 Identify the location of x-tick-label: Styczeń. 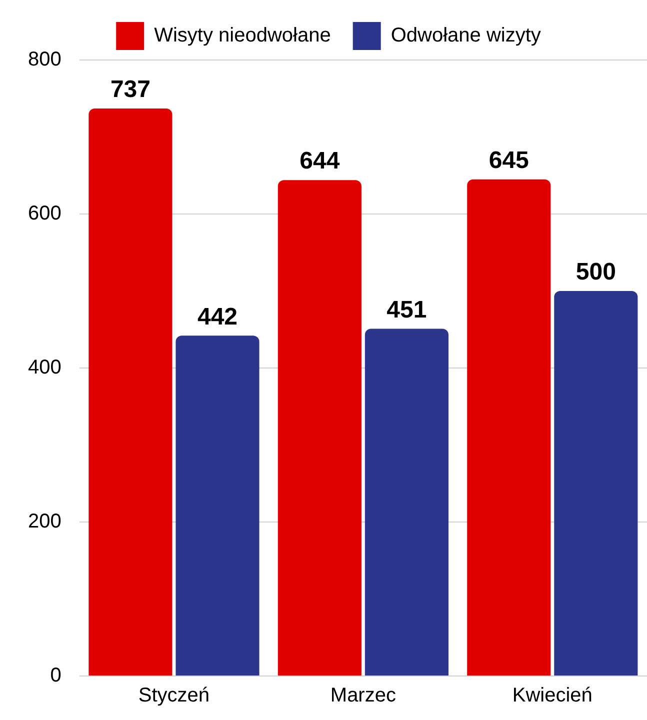
(174, 695).